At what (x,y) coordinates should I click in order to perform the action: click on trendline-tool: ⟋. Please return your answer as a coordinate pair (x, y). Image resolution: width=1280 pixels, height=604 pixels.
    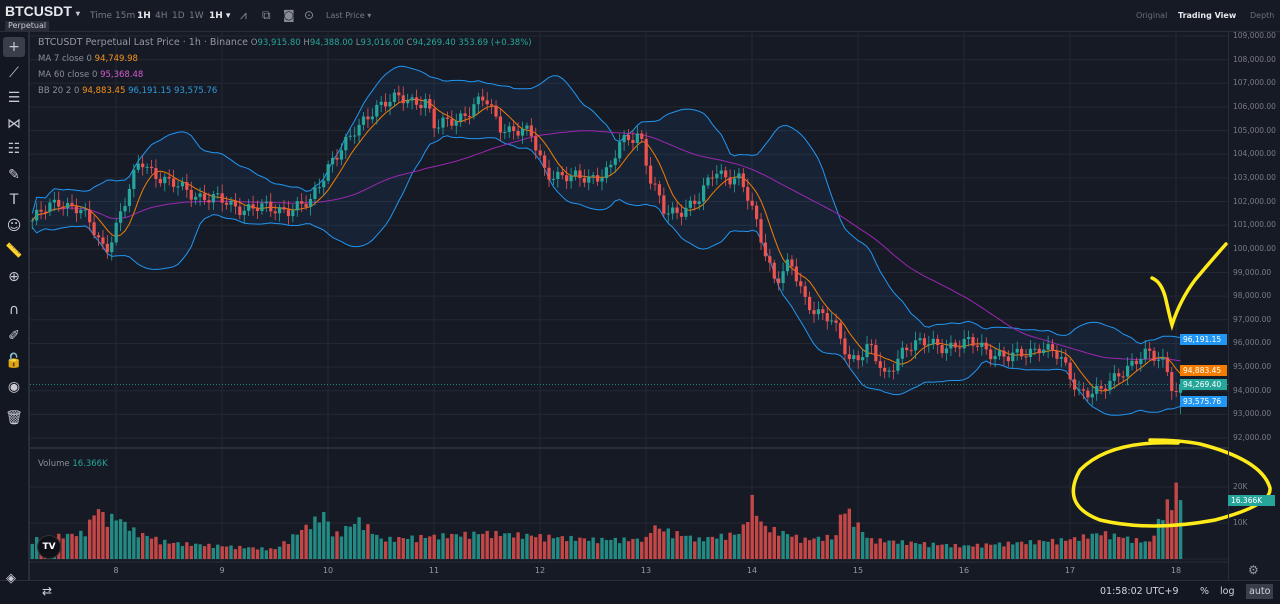
    Looking at the image, I should click on (14, 73).